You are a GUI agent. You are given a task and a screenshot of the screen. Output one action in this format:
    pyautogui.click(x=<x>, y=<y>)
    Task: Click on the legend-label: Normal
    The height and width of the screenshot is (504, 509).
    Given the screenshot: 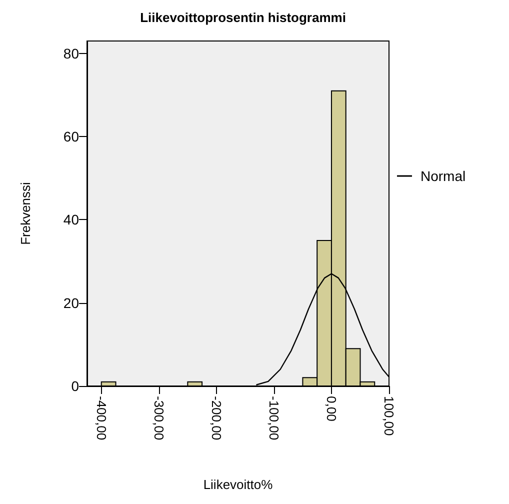 What is the action you would take?
    pyautogui.click(x=443, y=176)
    